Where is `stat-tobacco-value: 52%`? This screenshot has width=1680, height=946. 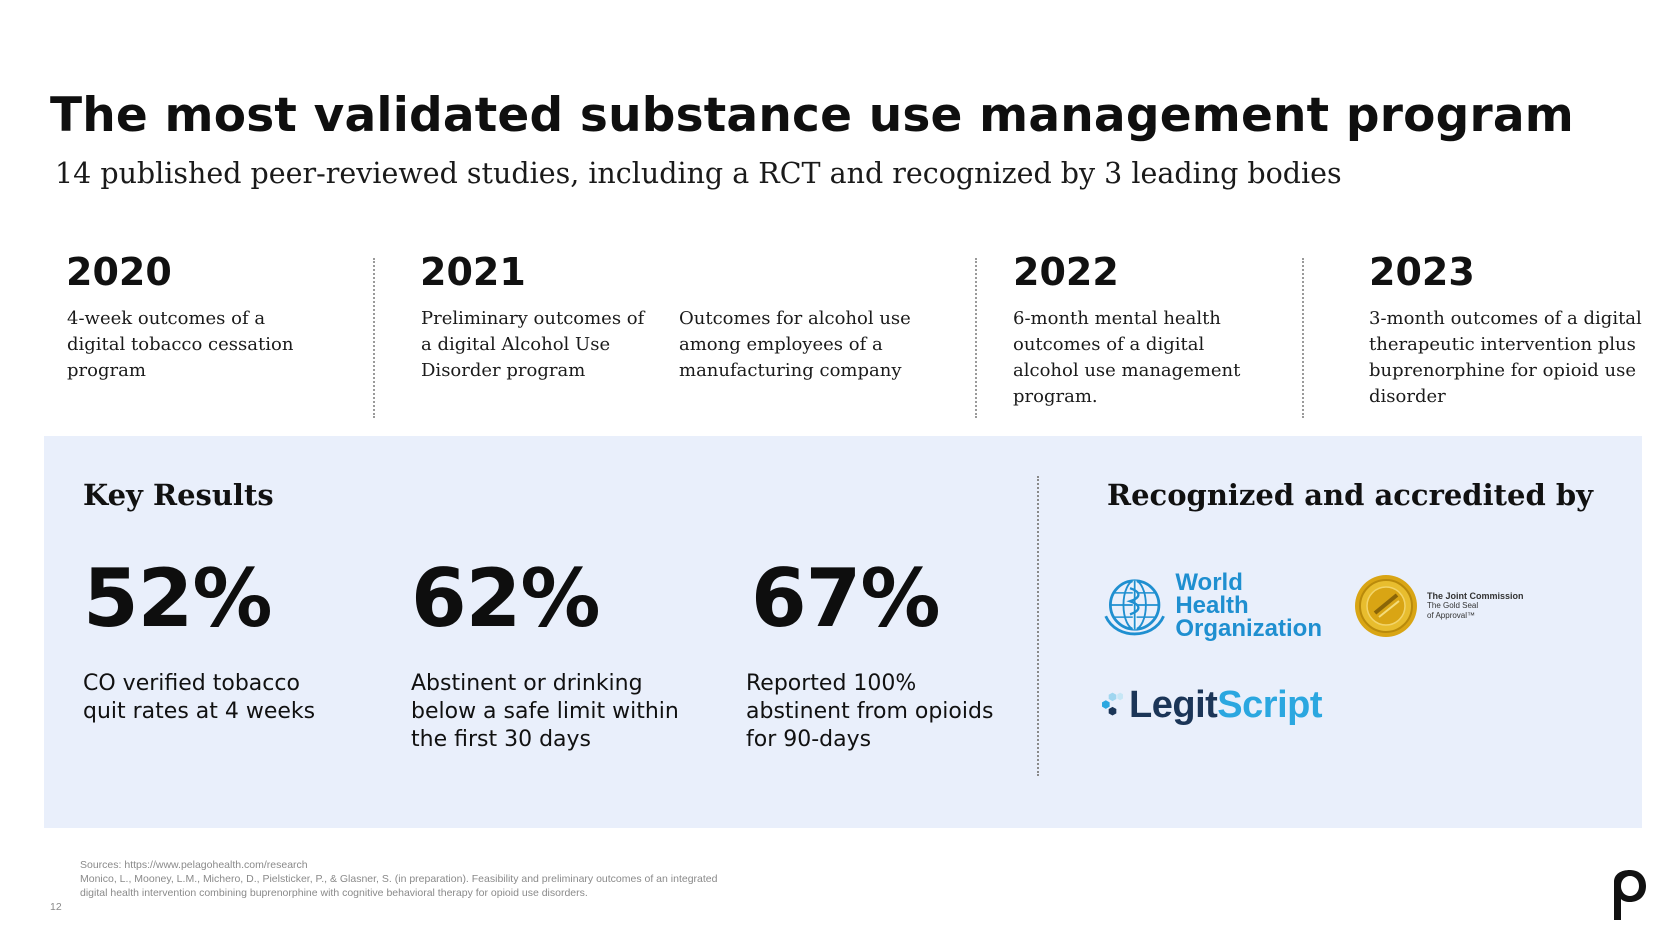 stat-tobacco-value: 52% is located at coordinates (177, 598).